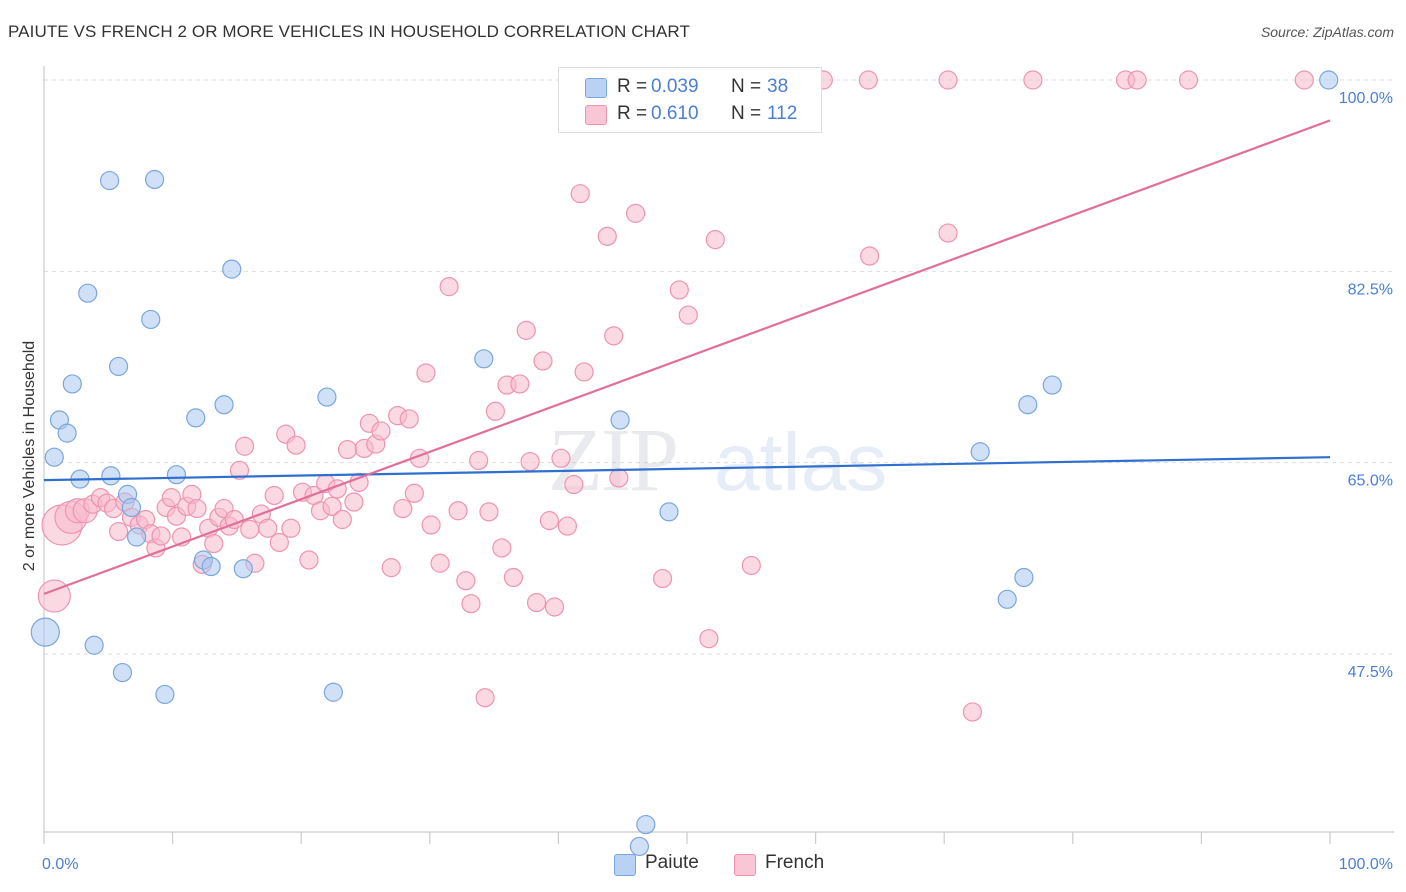  I want to click on y-tick-label: 47.5%, so click(1370, 672).